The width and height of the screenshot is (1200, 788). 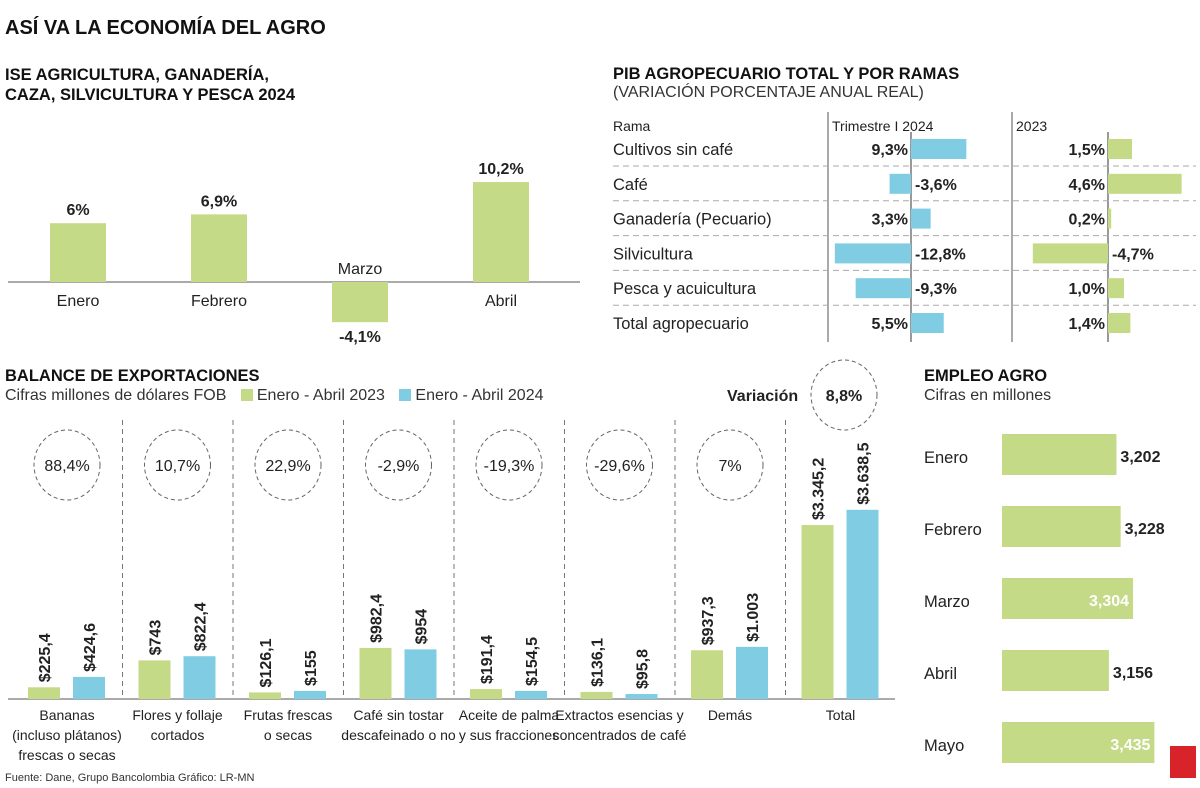 I want to click on pib-title: PIB AGROPECUARIO TOTAL Y POR RAMAS, so click(x=786, y=74).